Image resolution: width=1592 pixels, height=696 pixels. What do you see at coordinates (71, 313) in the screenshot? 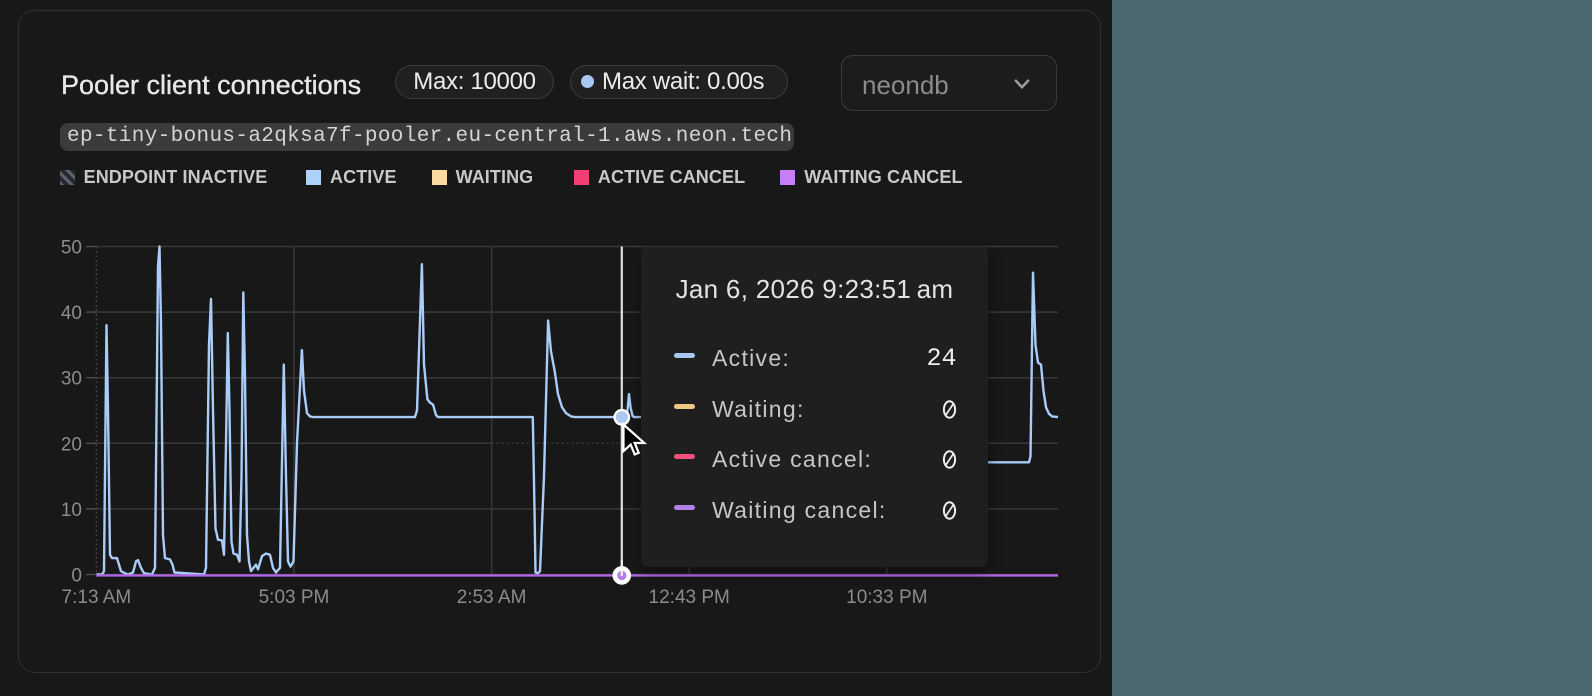
I see `svg-text: 40` at bounding box center [71, 313].